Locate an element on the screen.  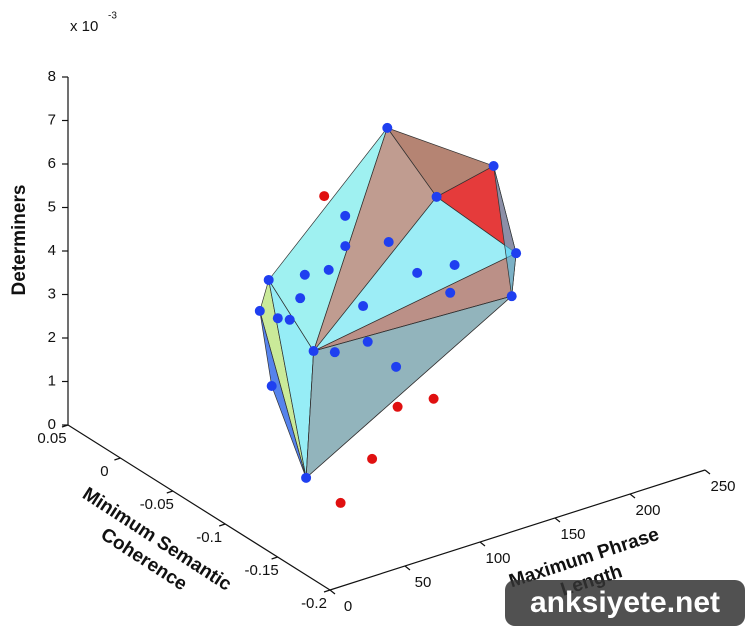
y-axis is located at coordinates (199, 507).